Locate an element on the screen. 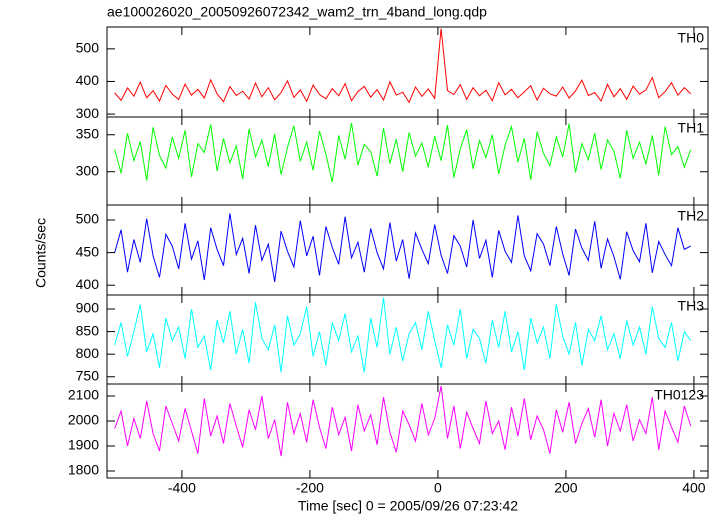 Image resolution: width=722 pixels, height=516 pixels. x-tick-label: 0 is located at coordinates (438, 488).